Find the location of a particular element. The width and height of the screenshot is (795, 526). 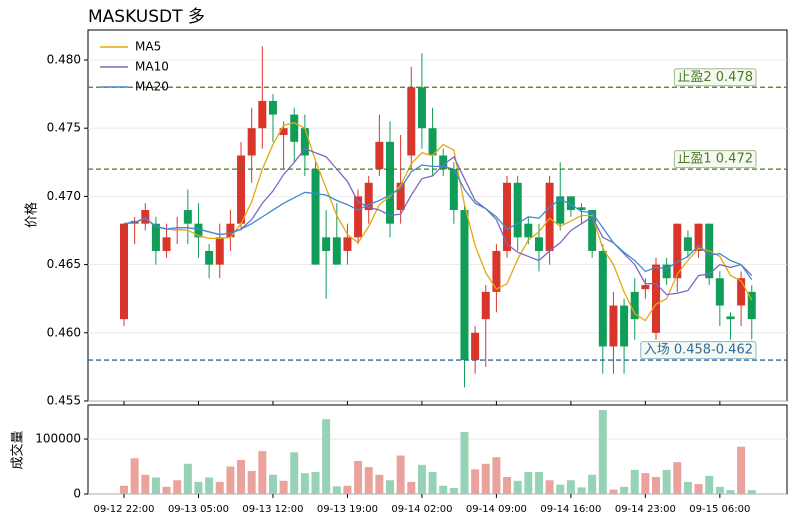

level-label: 入场 0.458-0.462 is located at coordinates (698, 350).